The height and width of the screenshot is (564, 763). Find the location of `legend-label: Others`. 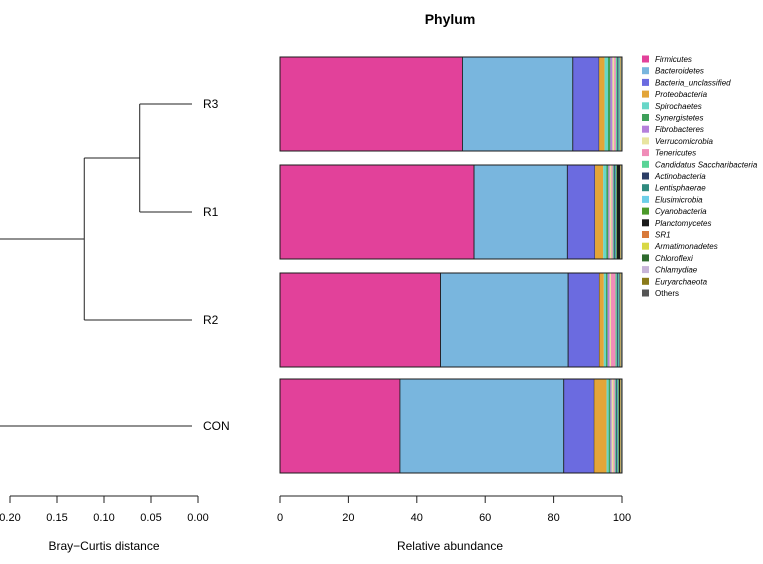

legend-label: Others is located at coordinates (667, 293).